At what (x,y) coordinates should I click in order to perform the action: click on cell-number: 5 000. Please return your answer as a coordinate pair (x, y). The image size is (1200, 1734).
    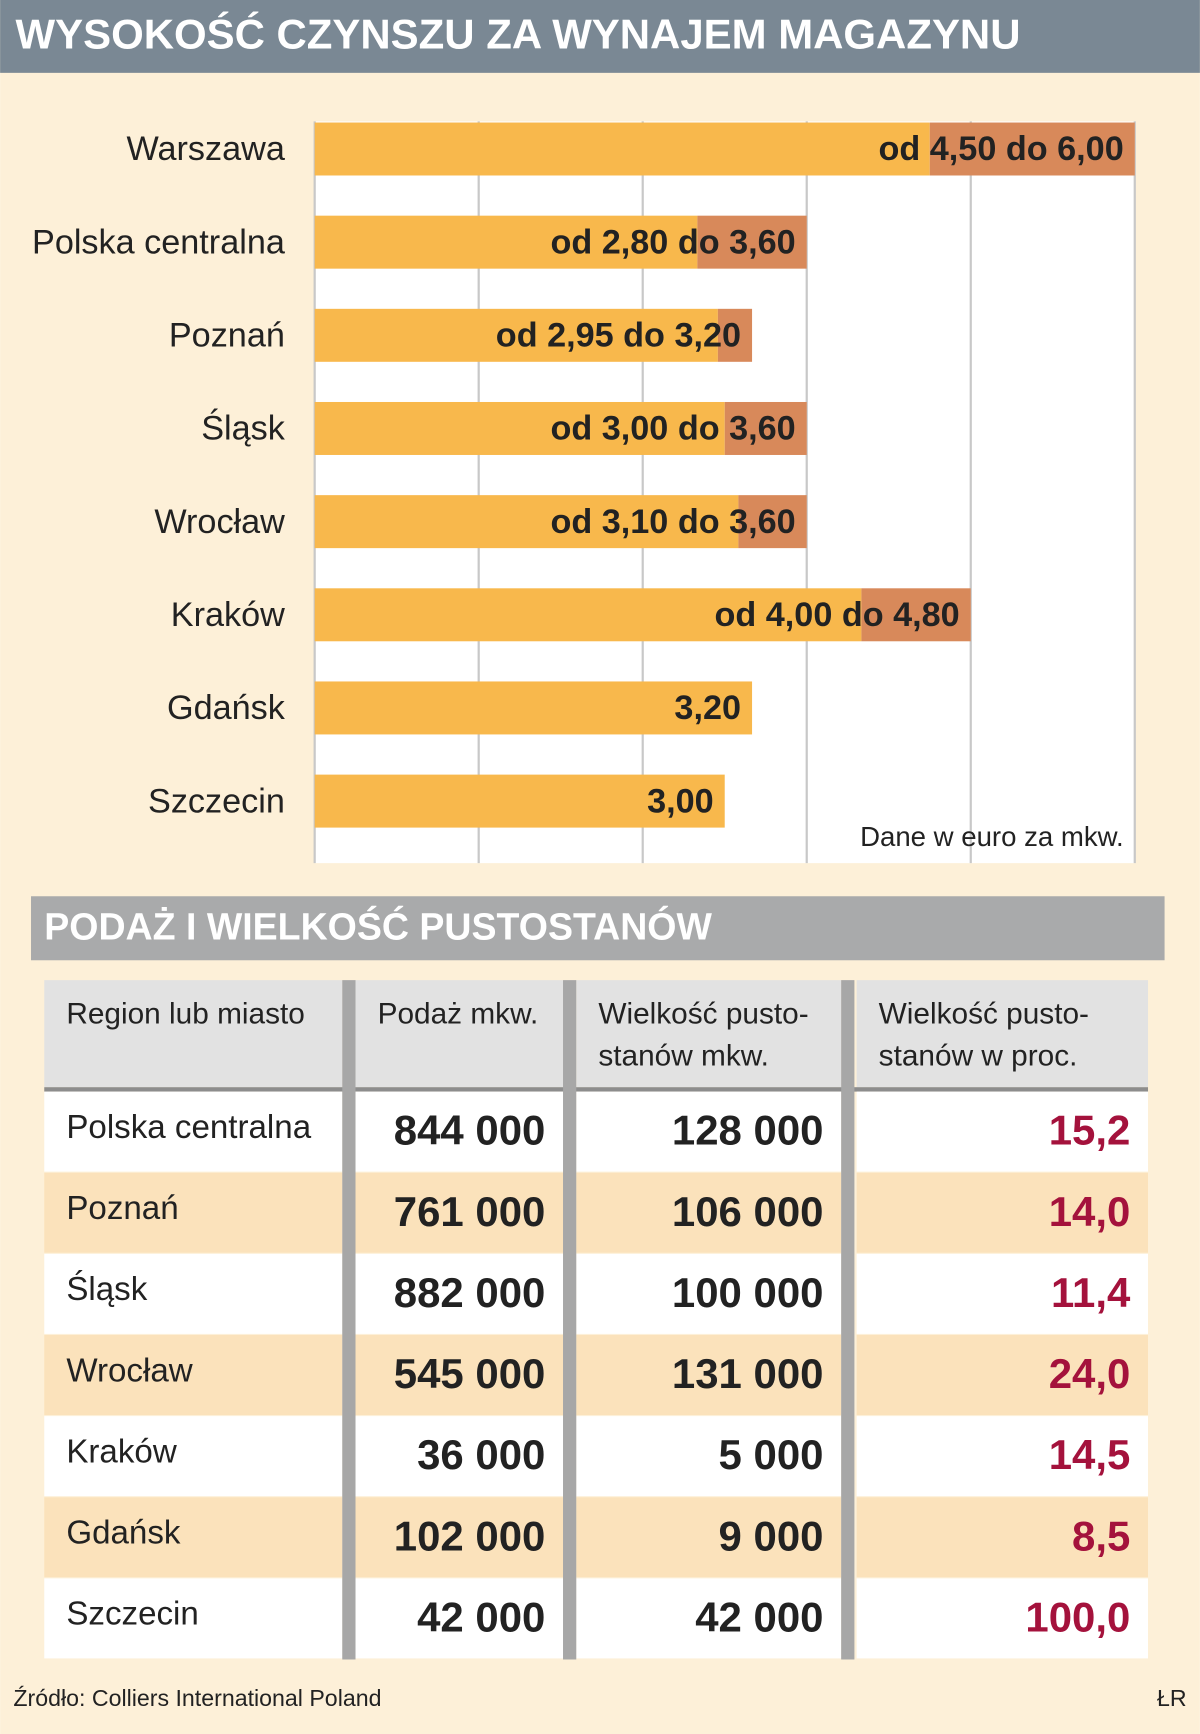
    Looking at the image, I should click on (771, 1454).